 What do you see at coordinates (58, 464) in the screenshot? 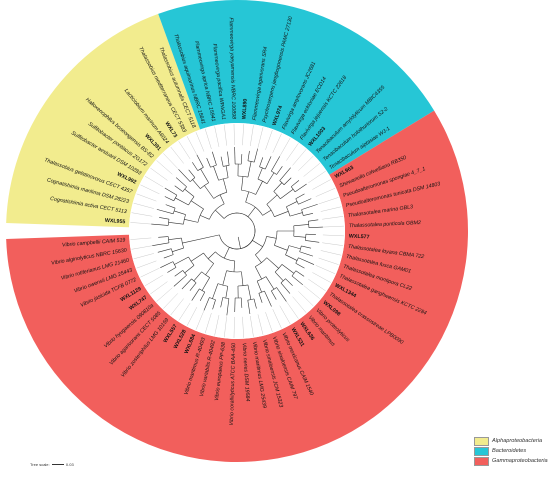
I see `tree-scale-bar` at bounding box center [58, 464].